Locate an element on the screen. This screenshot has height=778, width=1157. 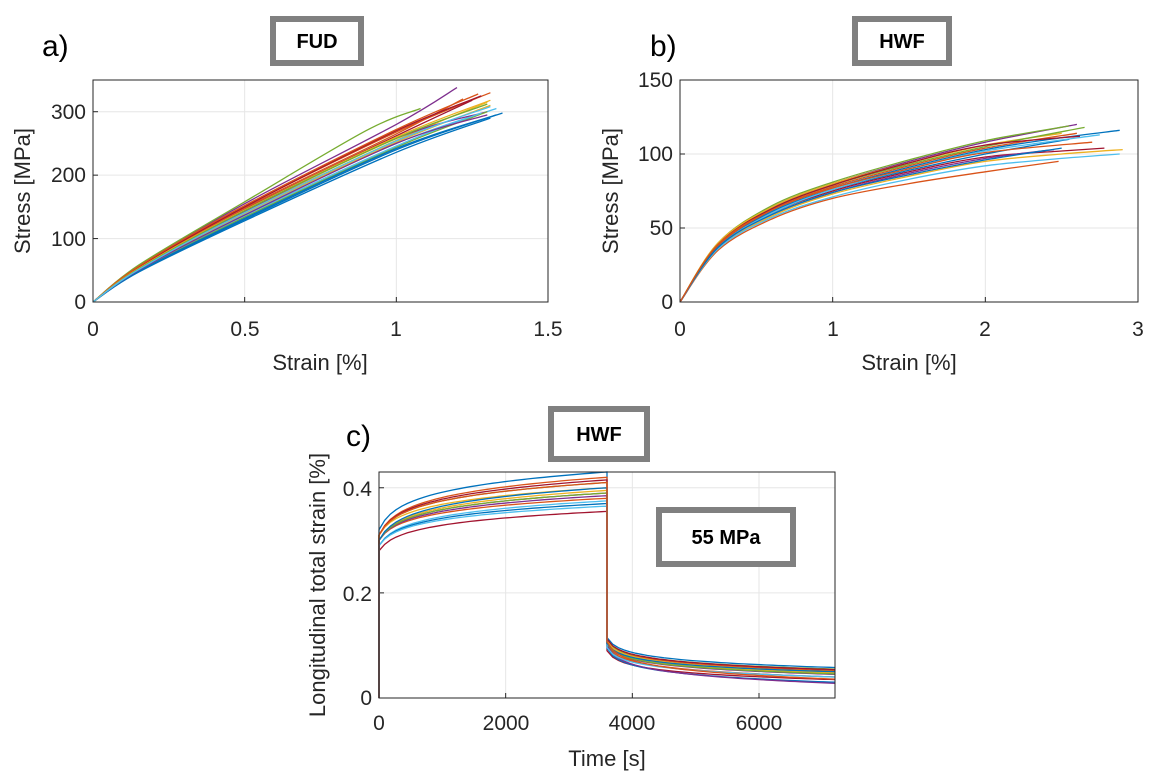
panel-c-x-tick: 2000 is located at coordinates (506, 723).